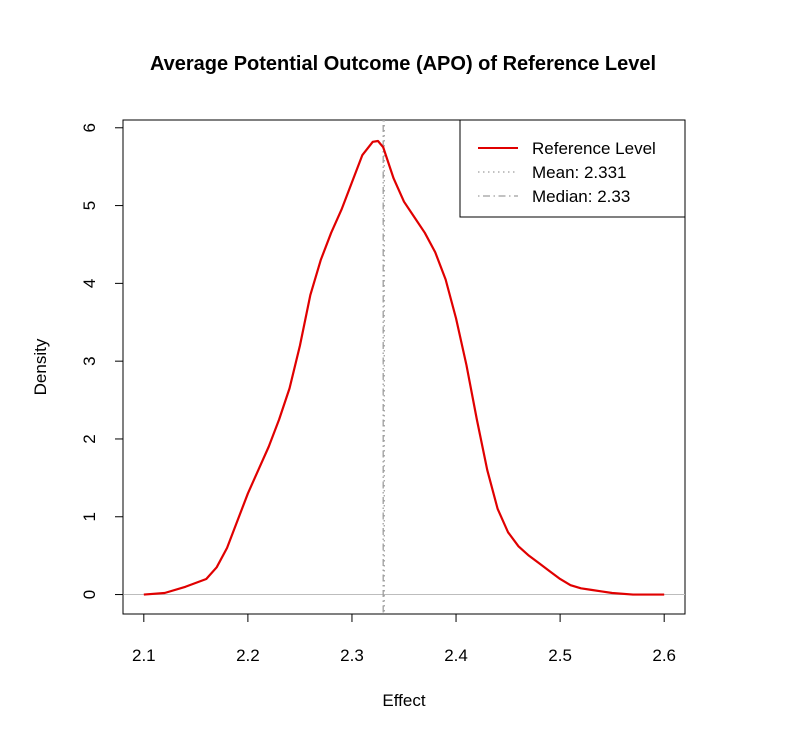 The width and height of the screenshot is (807, 737). Describe the element at coordinates (89, 594) in the screenshot. I see `y-tick-label: 0` at that location.